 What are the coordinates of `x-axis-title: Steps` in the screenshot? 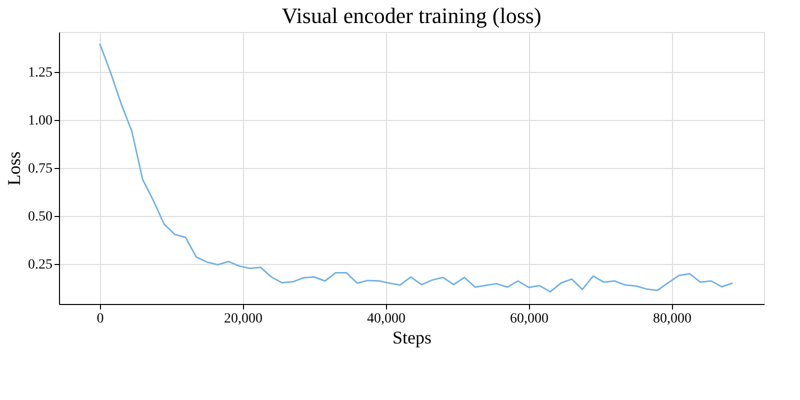 It's located at (412, 338).